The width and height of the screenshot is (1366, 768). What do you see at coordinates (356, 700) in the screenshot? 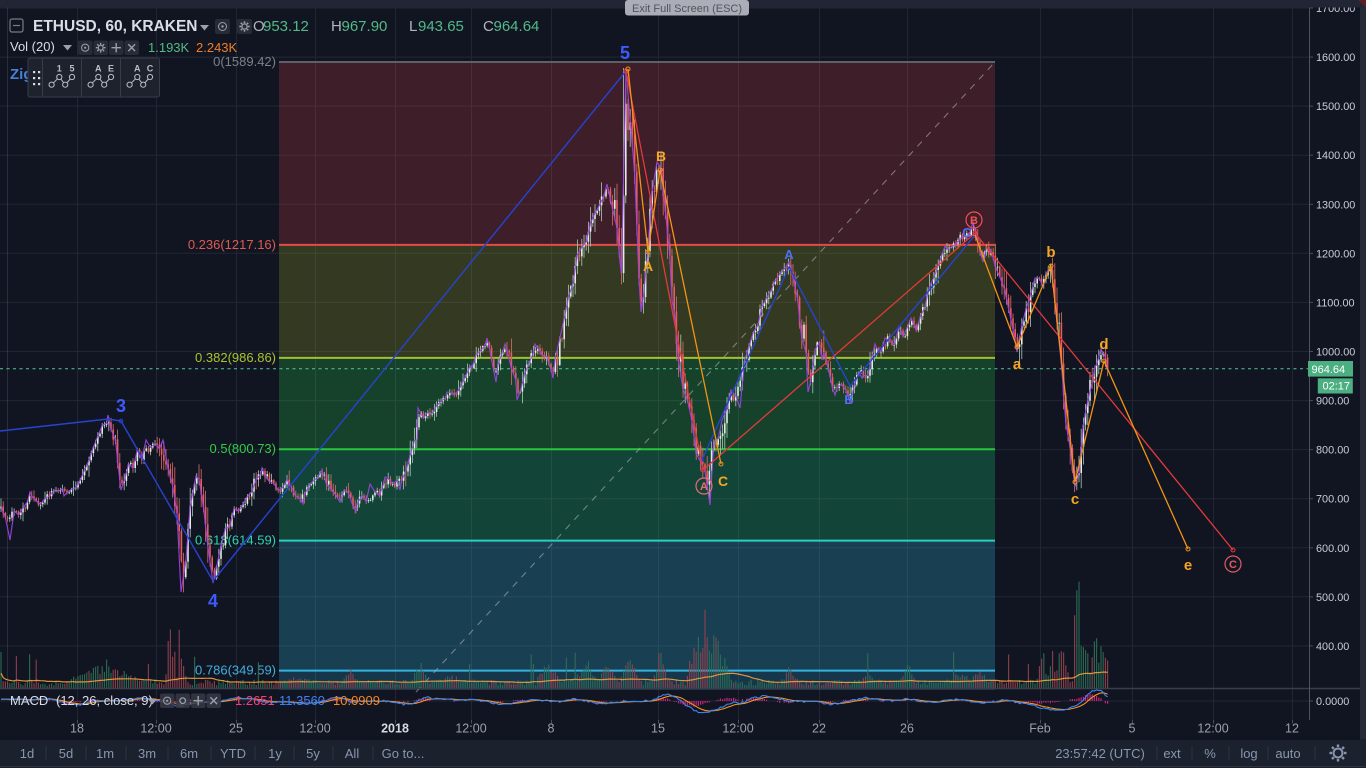
I see `svg-text: 10.0909` at bounding box center [356, 700].